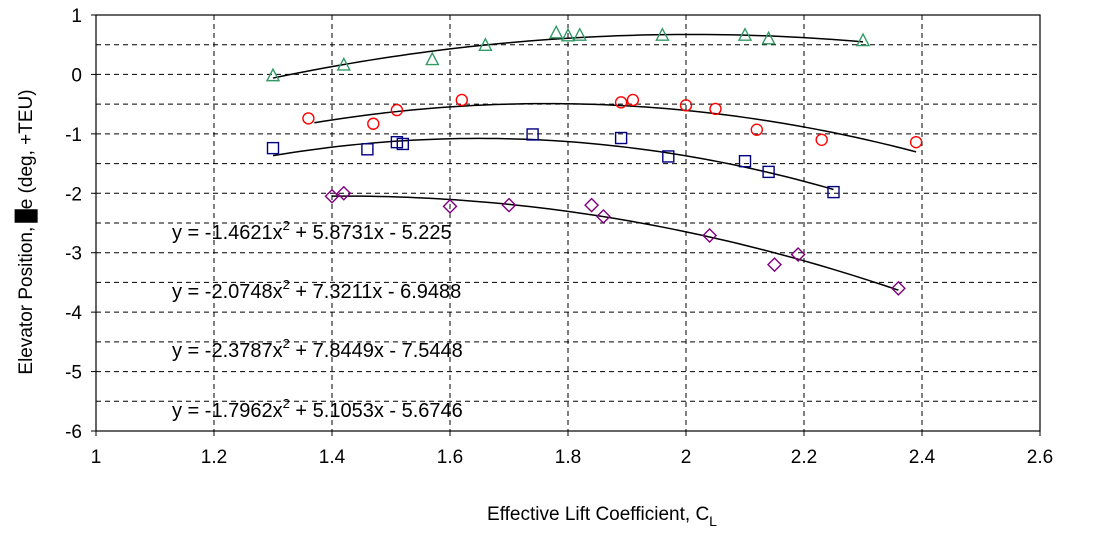  I want to click on y-tick-label: -1, so click(73, 135).